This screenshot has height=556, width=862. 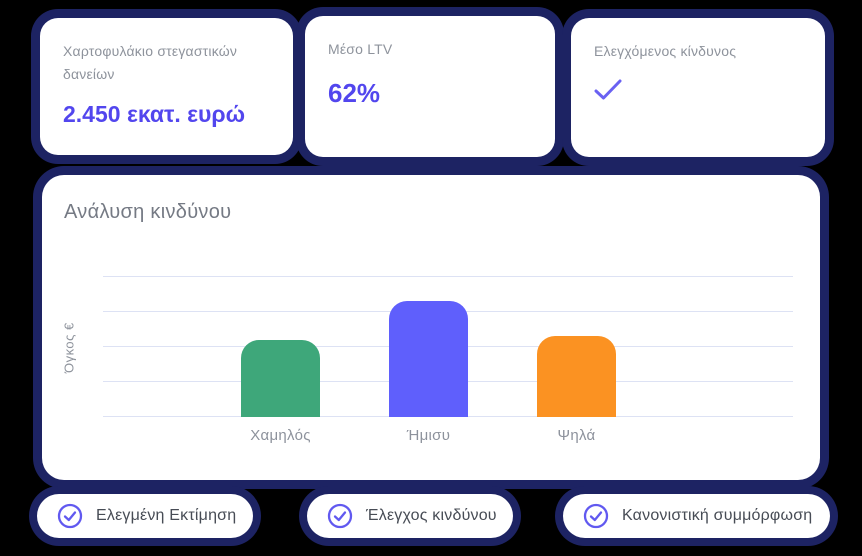 I want to click on badge-label: Ελεγμένη Εκτίμηση, so click(x=166, y=515).